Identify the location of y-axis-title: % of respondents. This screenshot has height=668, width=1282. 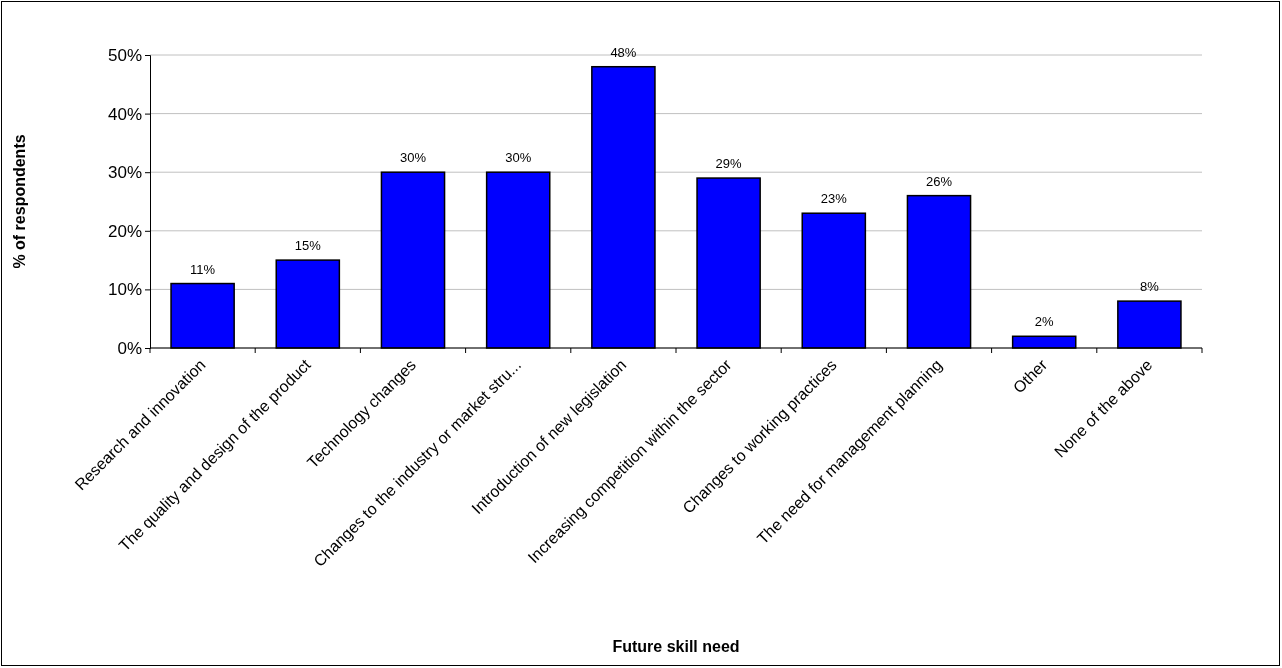
(19, 201).